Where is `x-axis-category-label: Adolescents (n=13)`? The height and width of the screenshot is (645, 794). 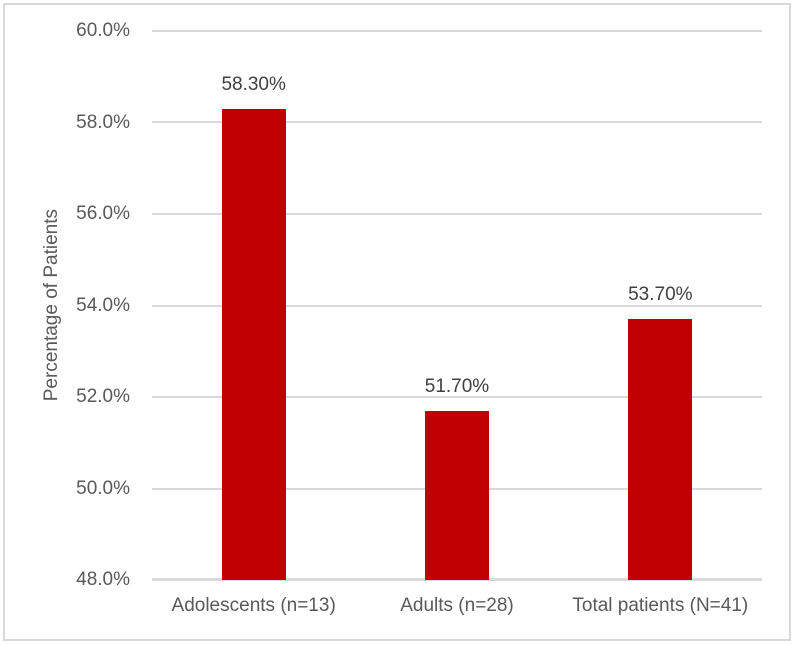 x-axis-category-label: Adolescents (n=13) is located at coordinates (253, 605).